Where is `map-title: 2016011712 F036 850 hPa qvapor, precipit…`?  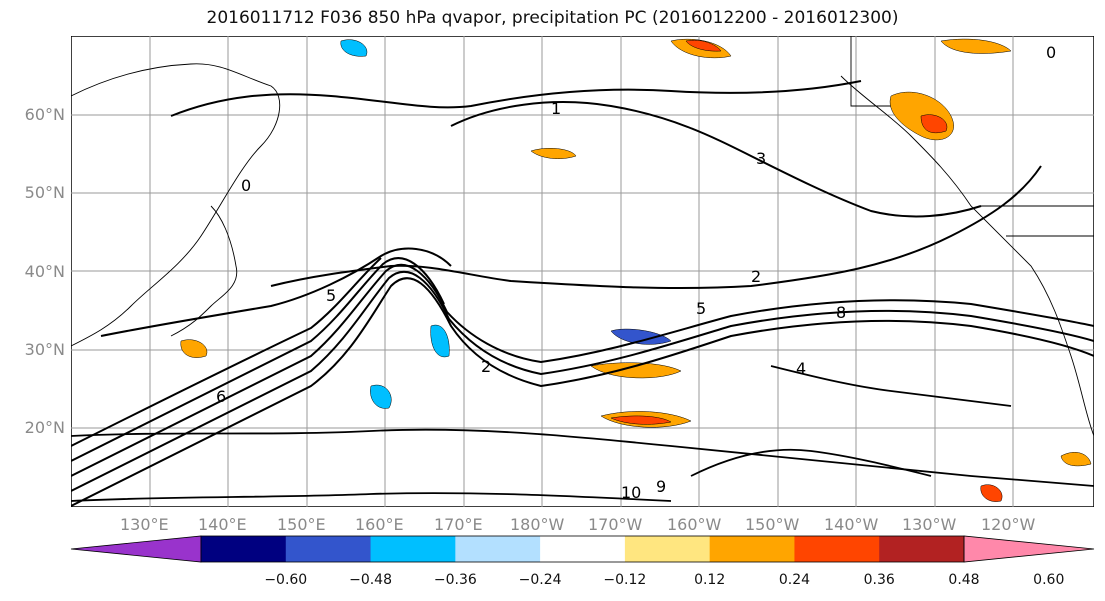 map-title: 2016011712 F036 850 hPa qvapor, precipit… is located at coordinates (552, 18).